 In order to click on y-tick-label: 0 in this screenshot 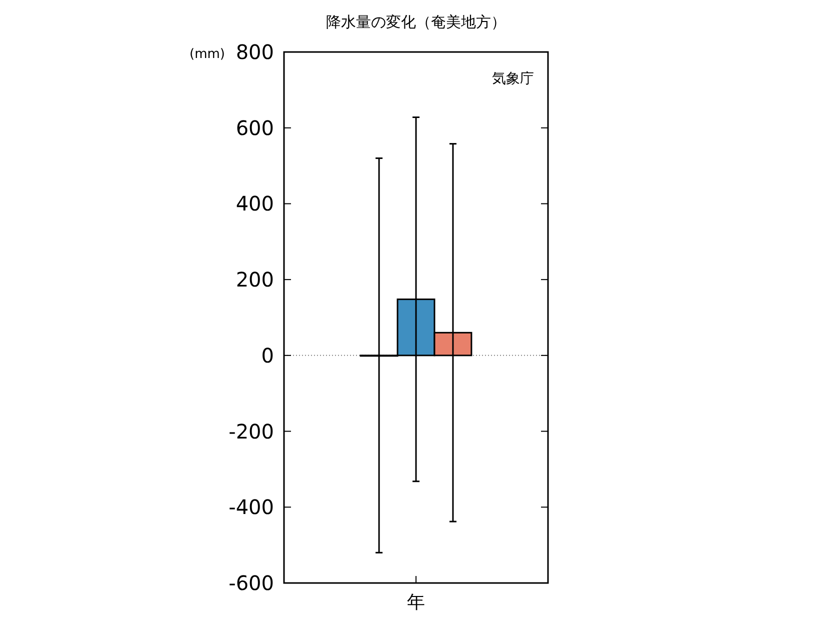, I will do `click(267, 355)`.